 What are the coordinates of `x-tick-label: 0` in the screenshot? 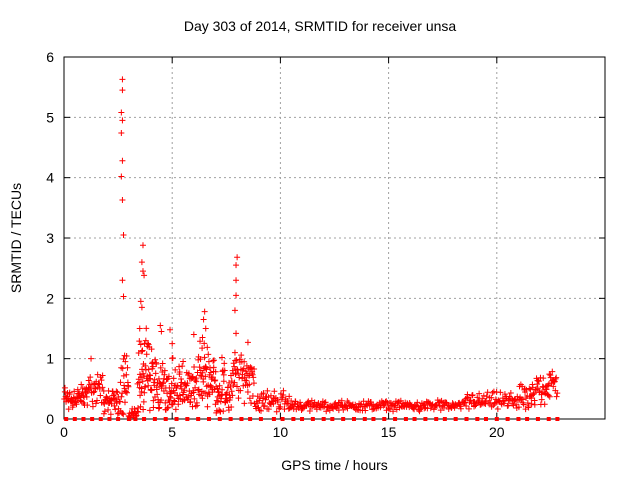 It's located at (64, 432).